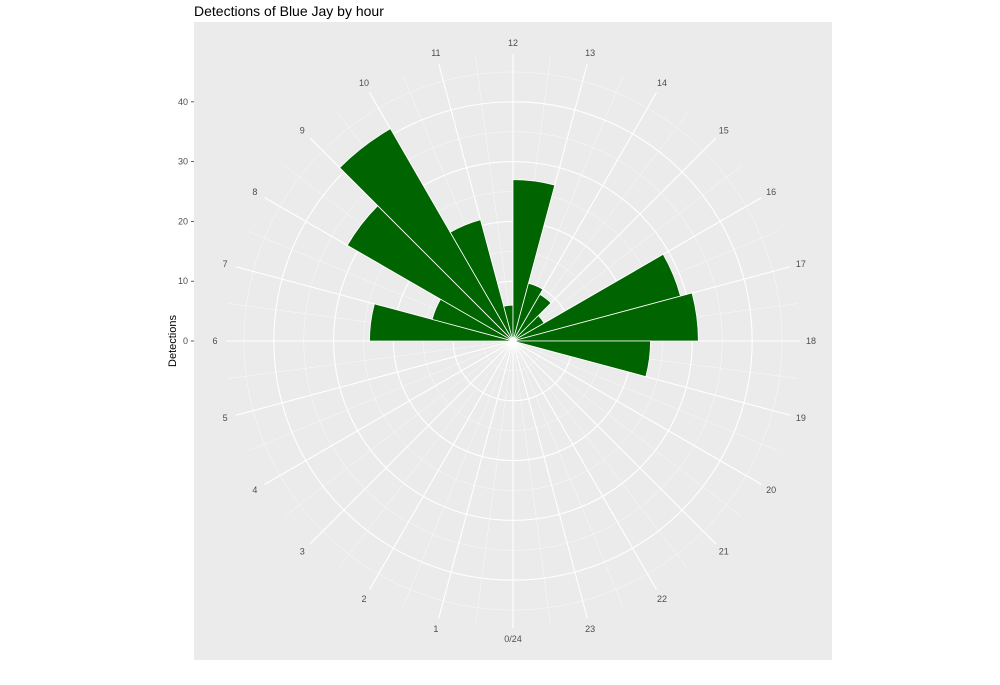 This screenshot has width=1000, height=685. I want to click on hour-label: 8, so click(254, 192).